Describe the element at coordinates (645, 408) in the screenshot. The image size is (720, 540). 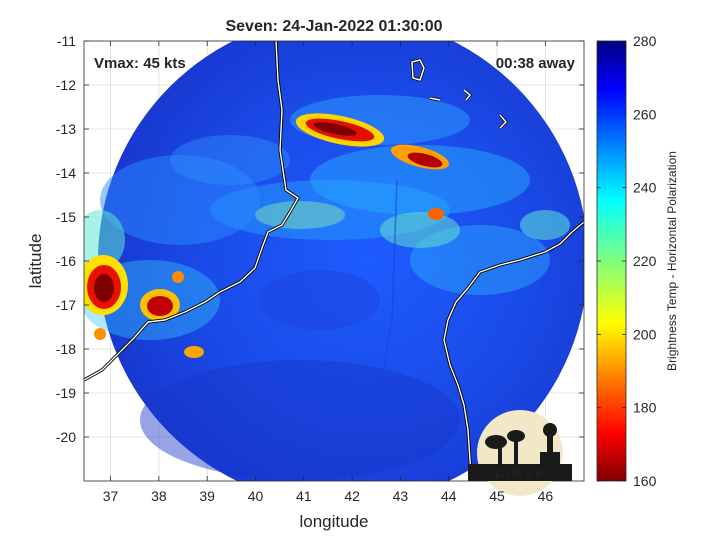
I see `colorbar-tick-label: 180` at that location.